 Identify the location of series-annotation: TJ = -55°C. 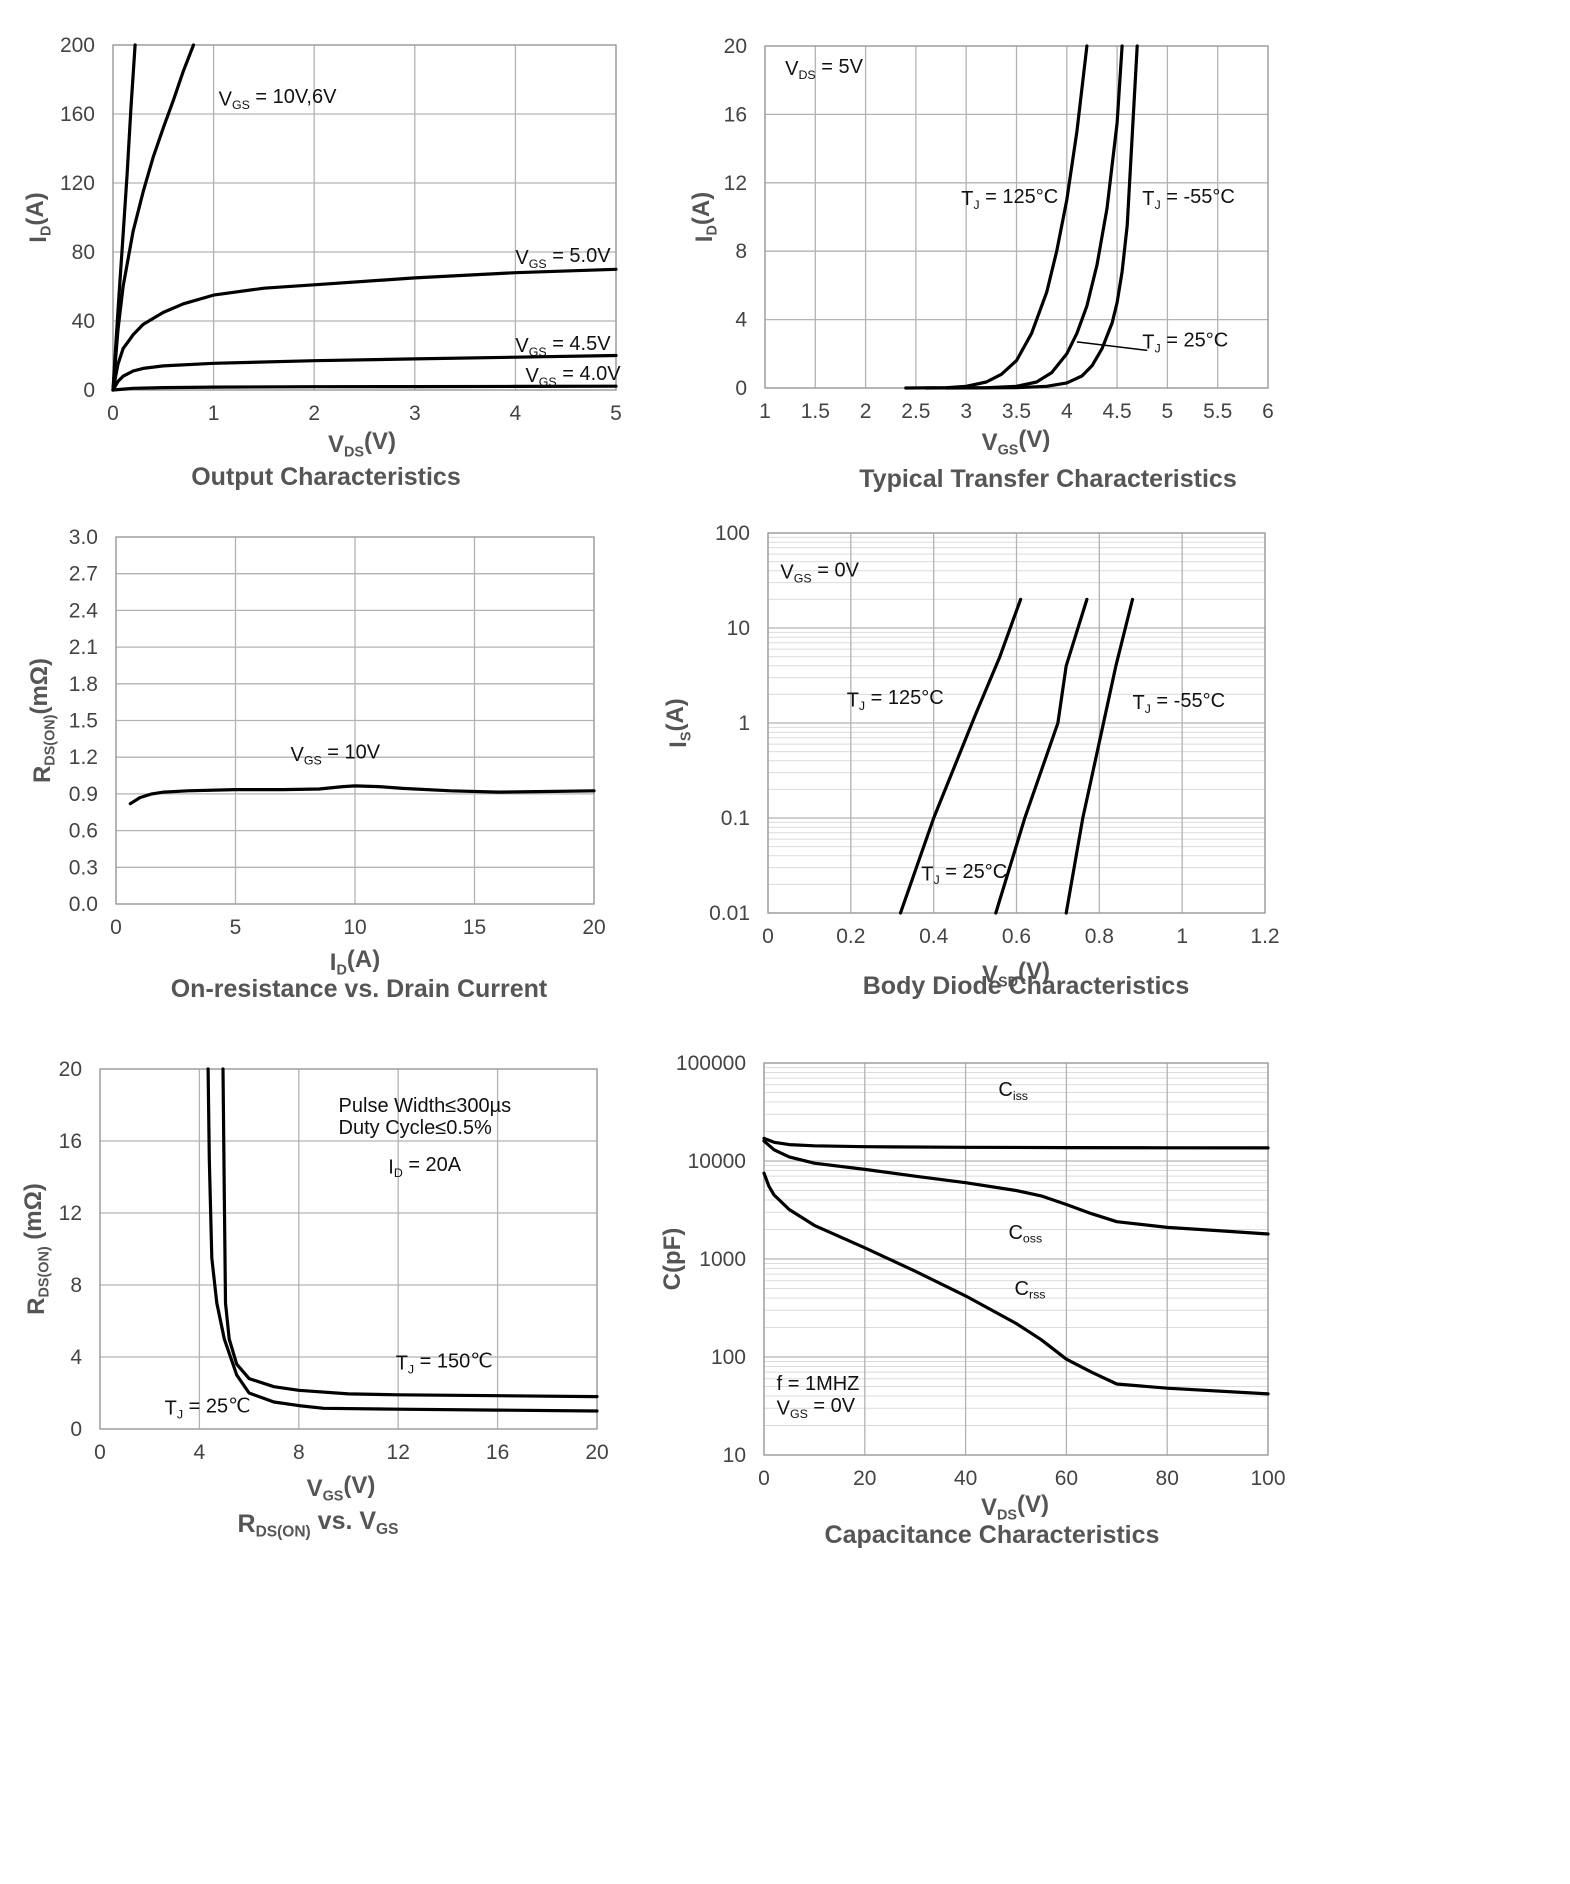
(1188, 199).